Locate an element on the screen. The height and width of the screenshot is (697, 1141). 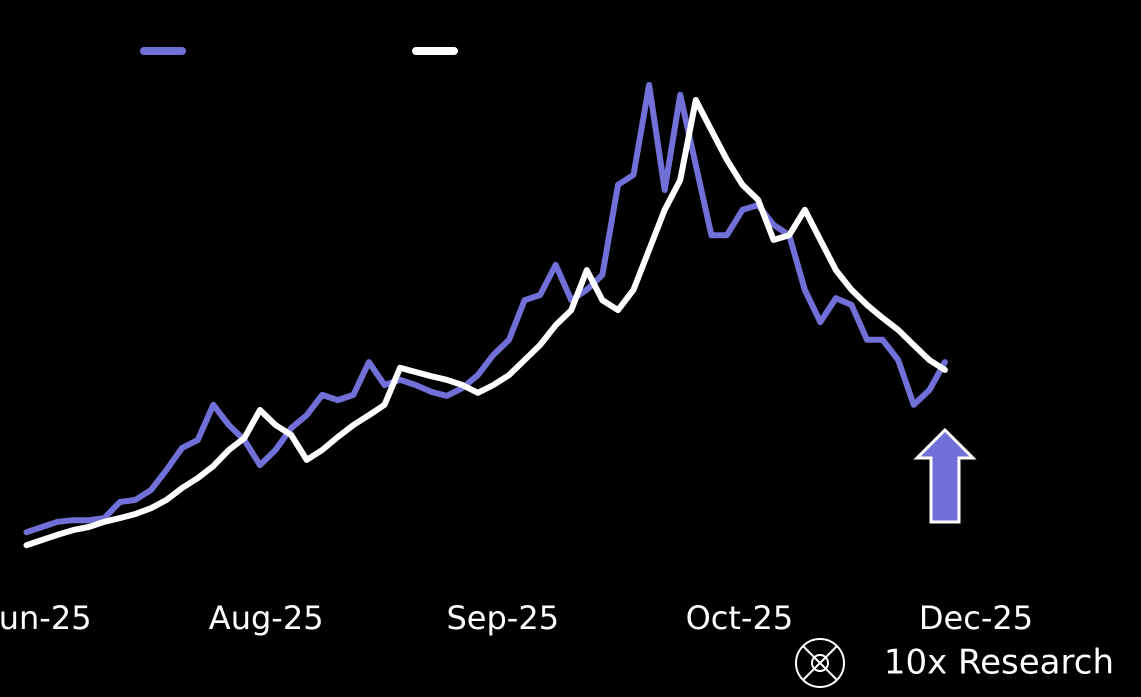
x-tick-label: un-25 is located at coordinates (46, 618).